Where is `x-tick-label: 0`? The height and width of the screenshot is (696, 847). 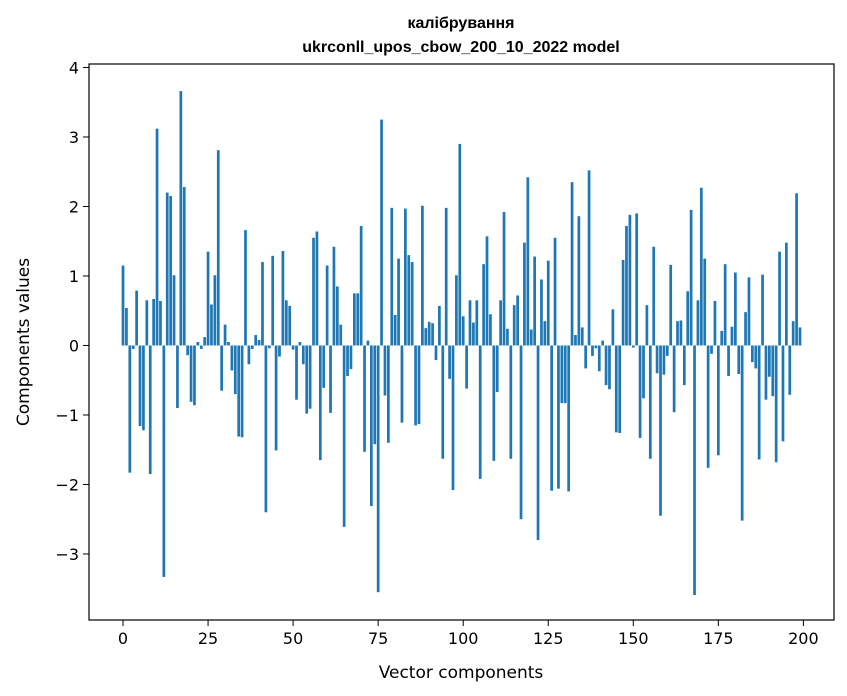 x-tick-label: 0 is located at coordinates (123, 638).